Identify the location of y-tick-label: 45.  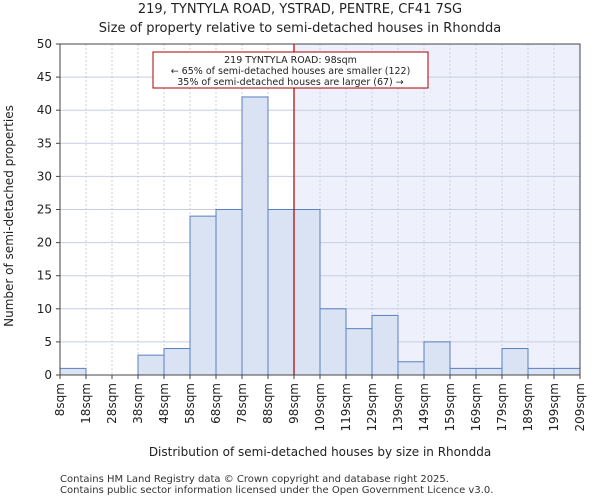
(44, 77).